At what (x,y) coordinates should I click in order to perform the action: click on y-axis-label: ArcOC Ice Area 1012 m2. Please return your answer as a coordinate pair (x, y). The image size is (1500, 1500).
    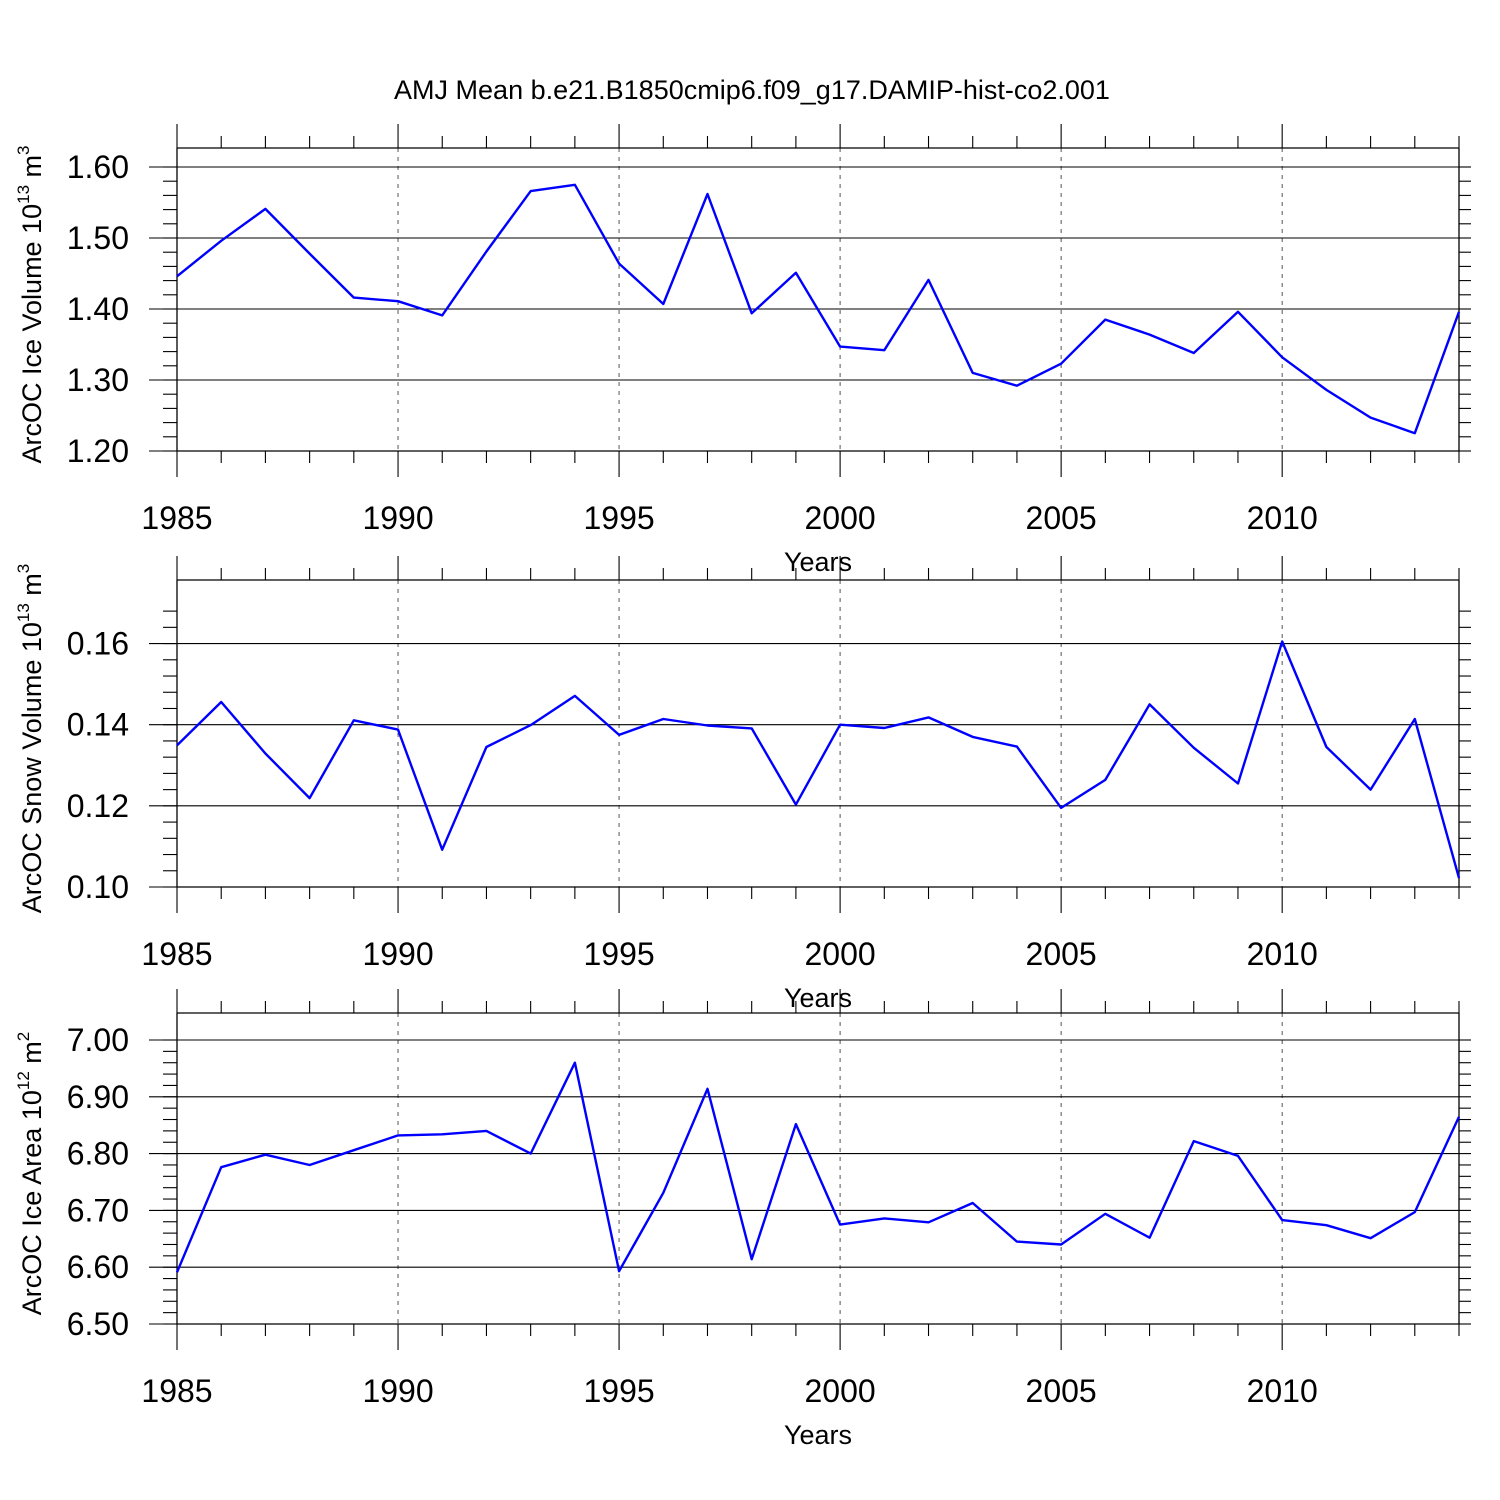
    Looking at the image, I should click on (30, 1174).